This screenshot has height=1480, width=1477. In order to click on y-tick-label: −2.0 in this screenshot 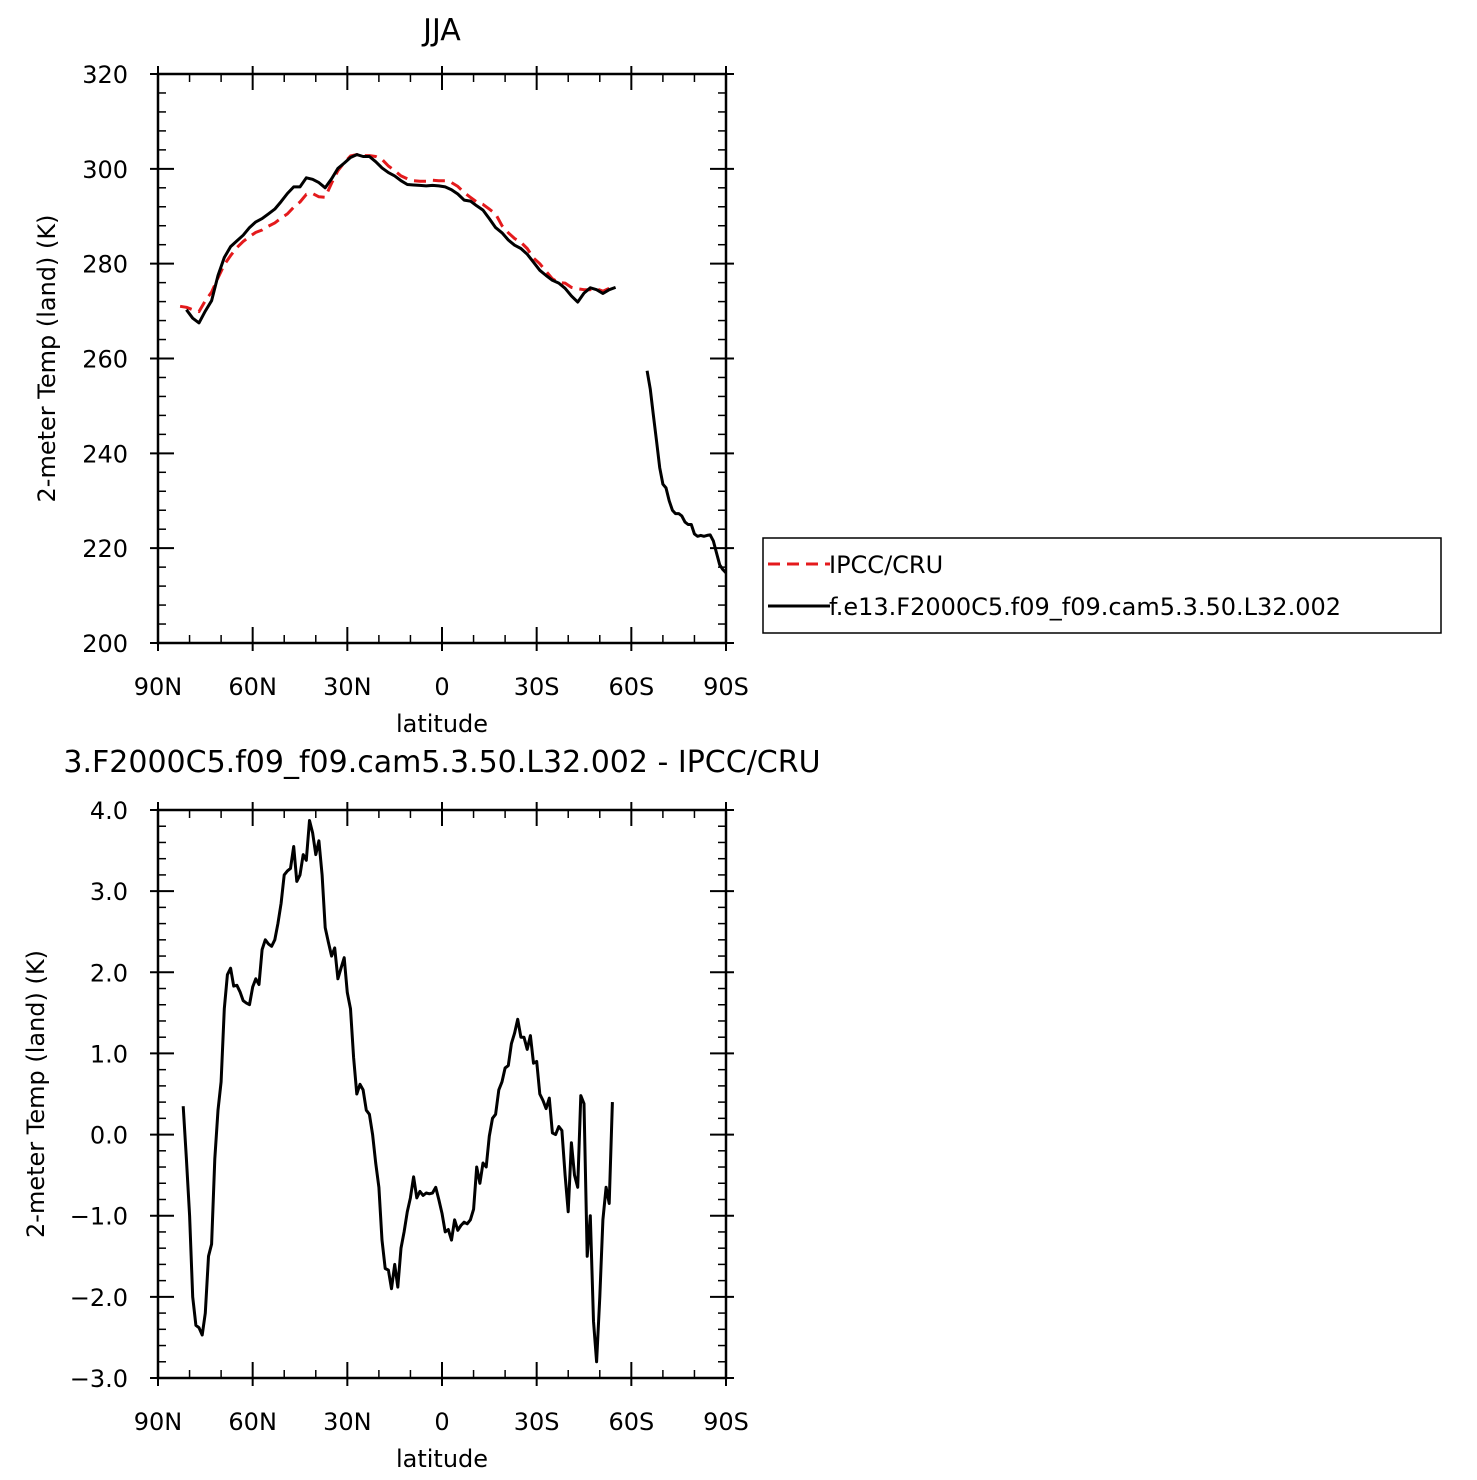, I will do `click(99, 1298)`.